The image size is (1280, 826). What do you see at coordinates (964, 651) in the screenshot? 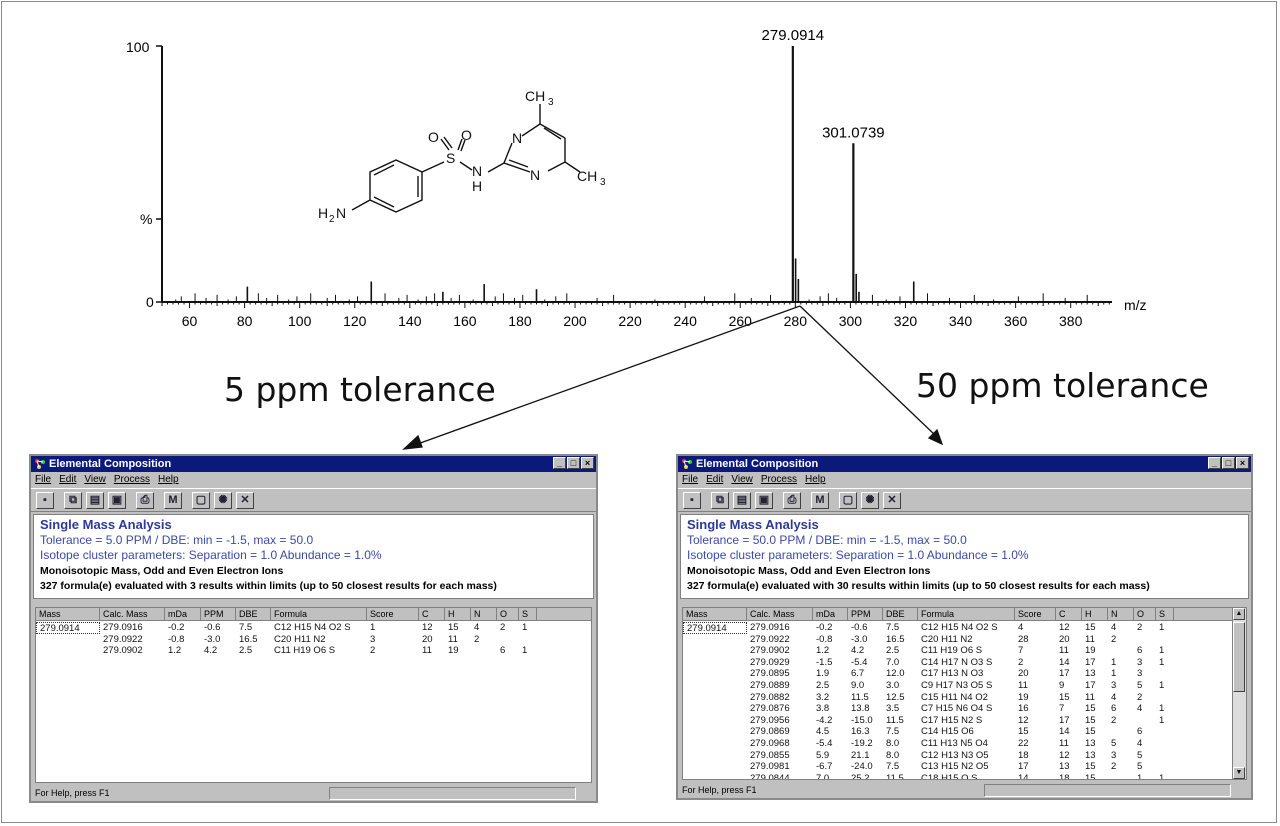
I see `table-row: 279.0902 1.2 4.2 2.5 C11 H19 O6 S 7 11 19 6 1` at bounding box center [964, 651].